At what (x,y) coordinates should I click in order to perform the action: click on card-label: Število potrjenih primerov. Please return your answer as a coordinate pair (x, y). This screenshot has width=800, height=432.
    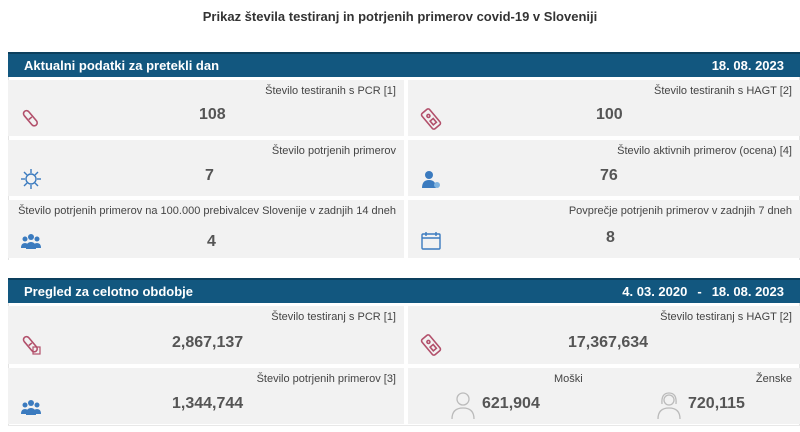
    Looking at the image, I should click on (333, 151).